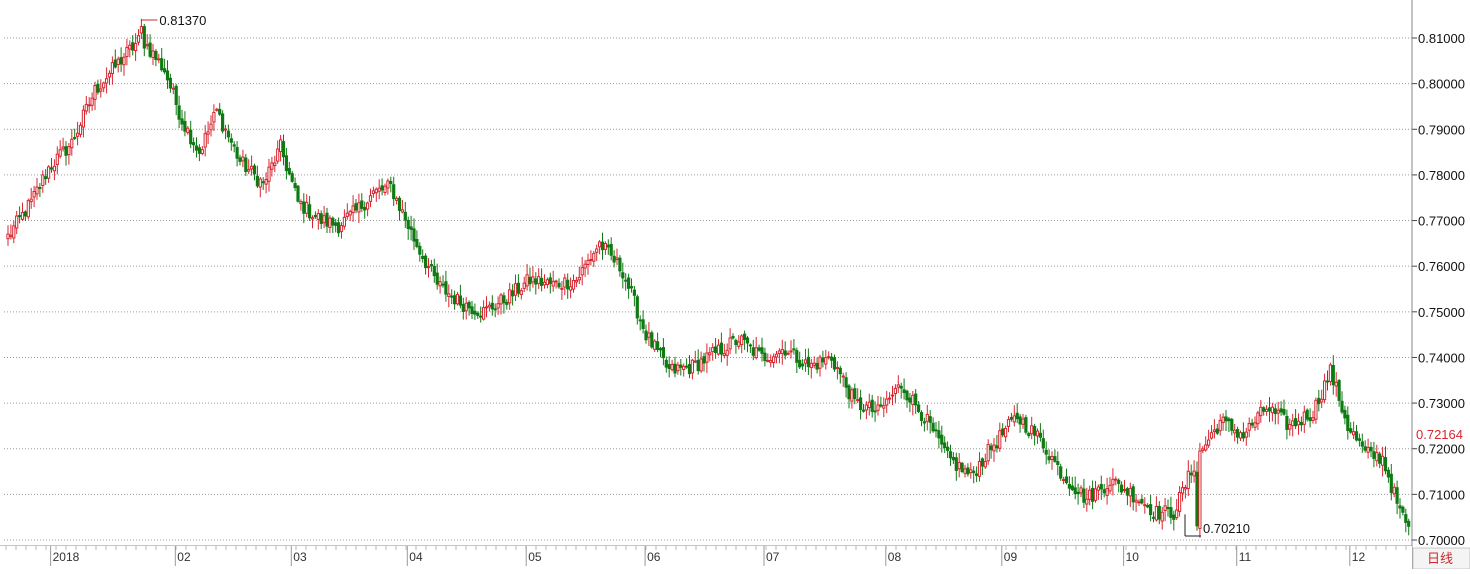 This screenshot has height=574, width=1470. I want to click on current-price-layer: 0.72164, so click(1439, 434).